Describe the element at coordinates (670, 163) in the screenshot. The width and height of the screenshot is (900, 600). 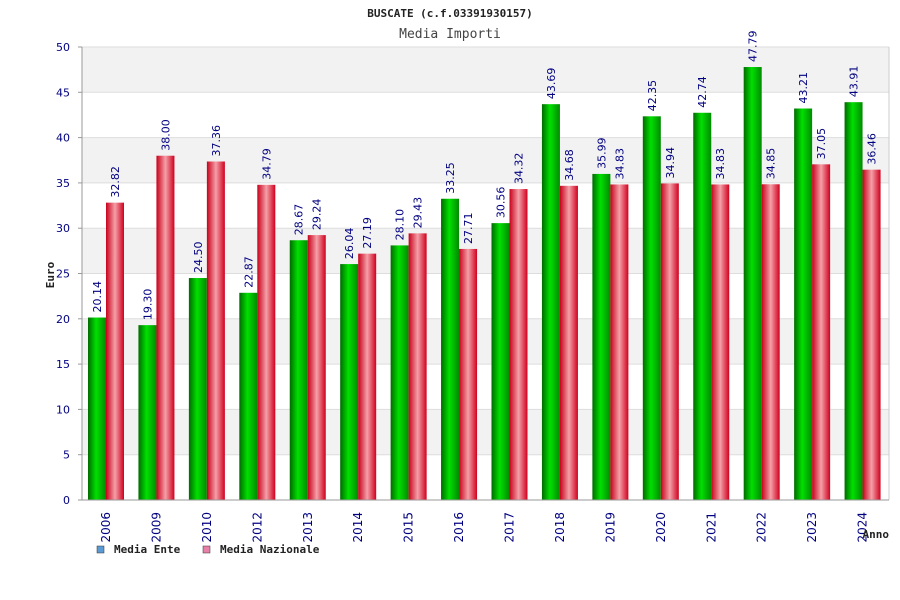
I see `data-label: 34.94` at that location.